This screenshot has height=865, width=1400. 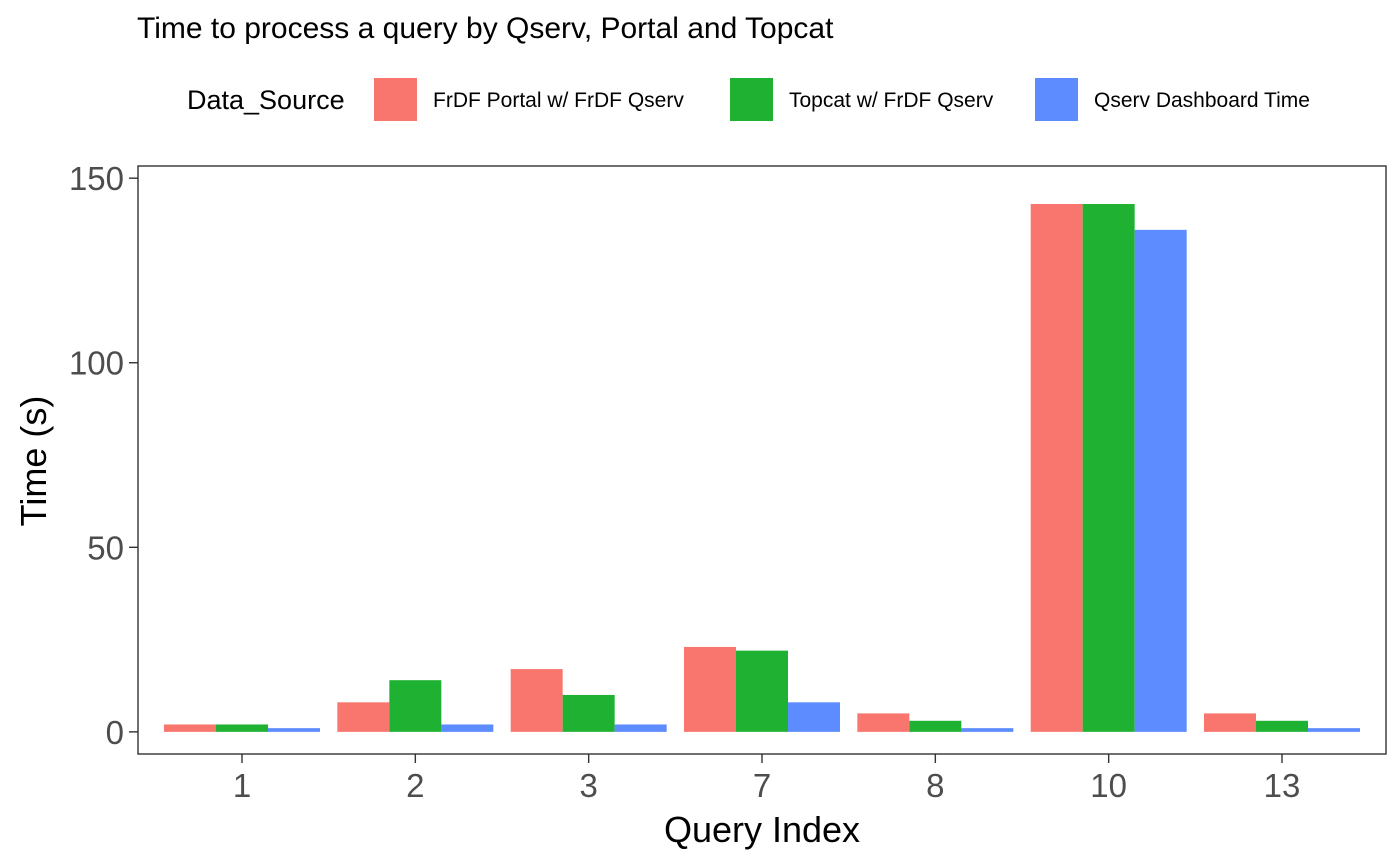 I want to click on y-tick-label: 50, so click(x=105, y=547).